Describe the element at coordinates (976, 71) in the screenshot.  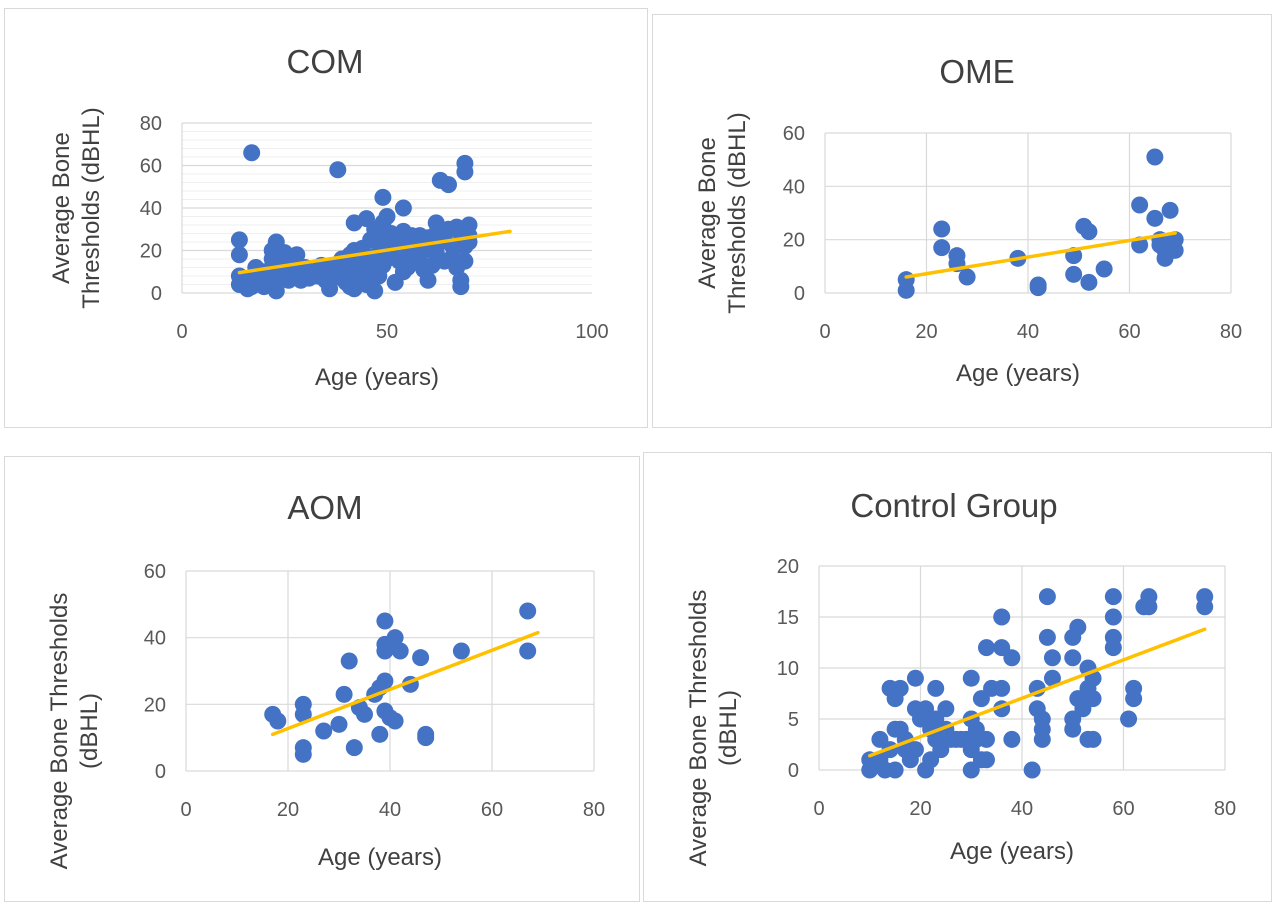
I see `chart-title: OME` at that location.